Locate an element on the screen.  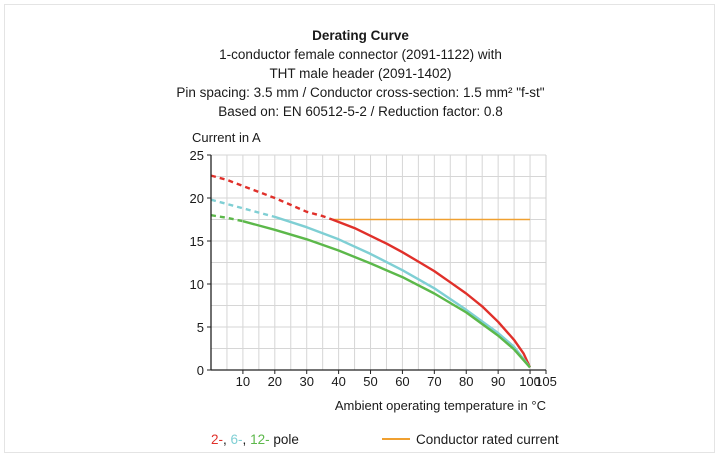
x-tick-label: 80 is located at coordinates (466, 381).